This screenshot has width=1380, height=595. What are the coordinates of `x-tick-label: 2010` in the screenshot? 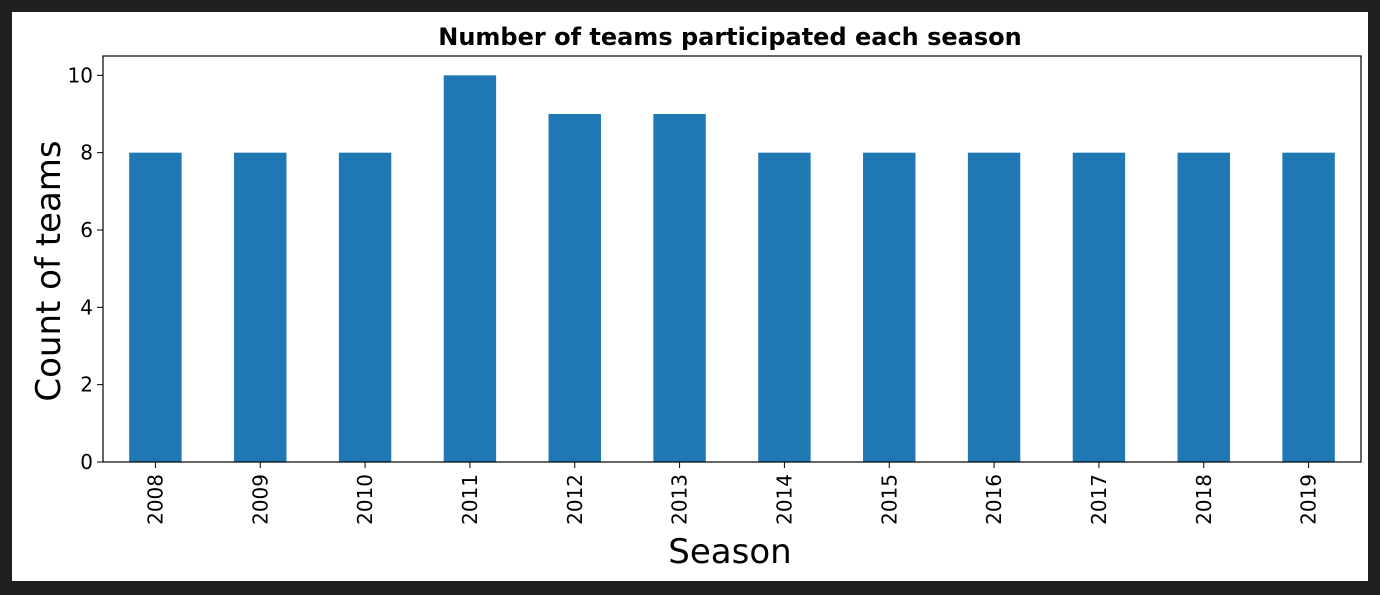 It's located at (365, 499).